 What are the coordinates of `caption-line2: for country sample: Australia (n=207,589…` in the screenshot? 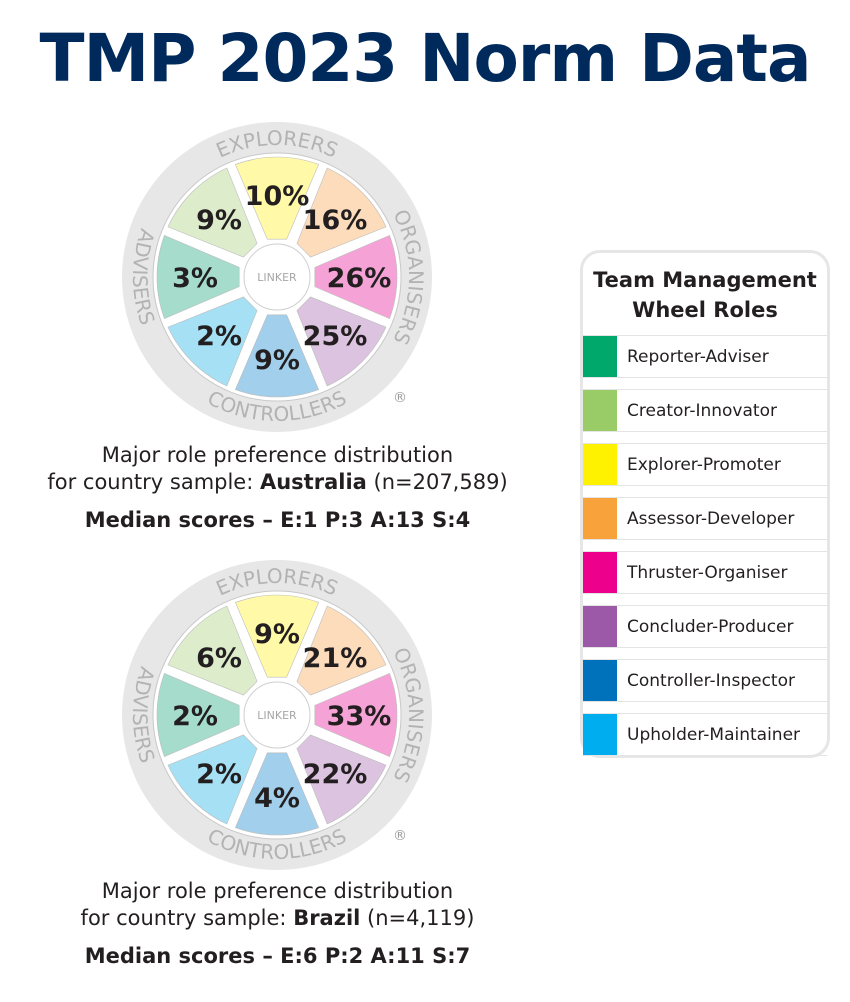 It's located at (277, 482).